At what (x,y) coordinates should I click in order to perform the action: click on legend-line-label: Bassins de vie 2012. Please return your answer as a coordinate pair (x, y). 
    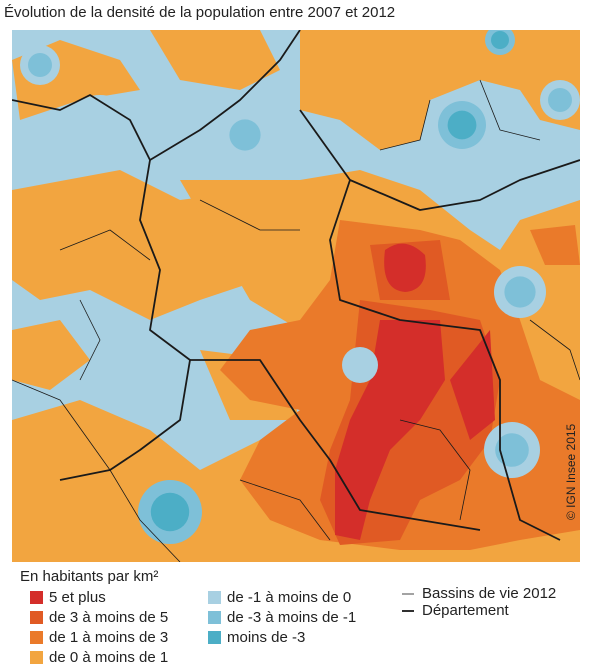
    Looking at the image, I should click on (489, 593).